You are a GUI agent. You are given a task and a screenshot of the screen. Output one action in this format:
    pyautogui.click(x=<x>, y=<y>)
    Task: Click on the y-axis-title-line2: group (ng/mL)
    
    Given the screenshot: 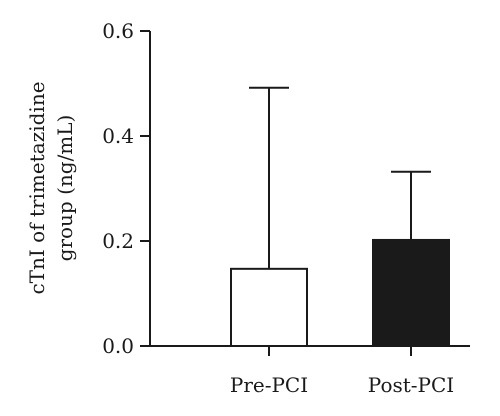 What is the action you would take?
    pyautogui.click(x=65, y=188)
    